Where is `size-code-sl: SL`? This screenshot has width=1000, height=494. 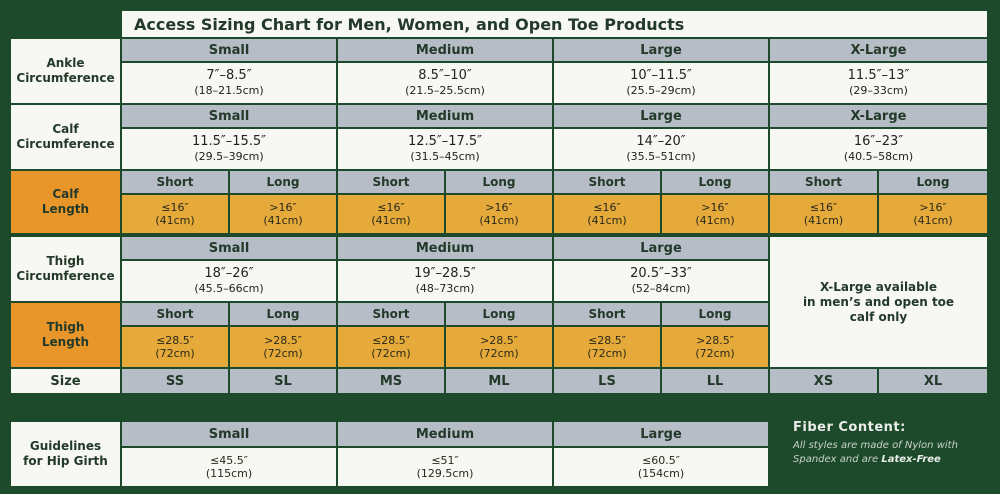 size-code-sl: SL is located at coordinates (283, 381).